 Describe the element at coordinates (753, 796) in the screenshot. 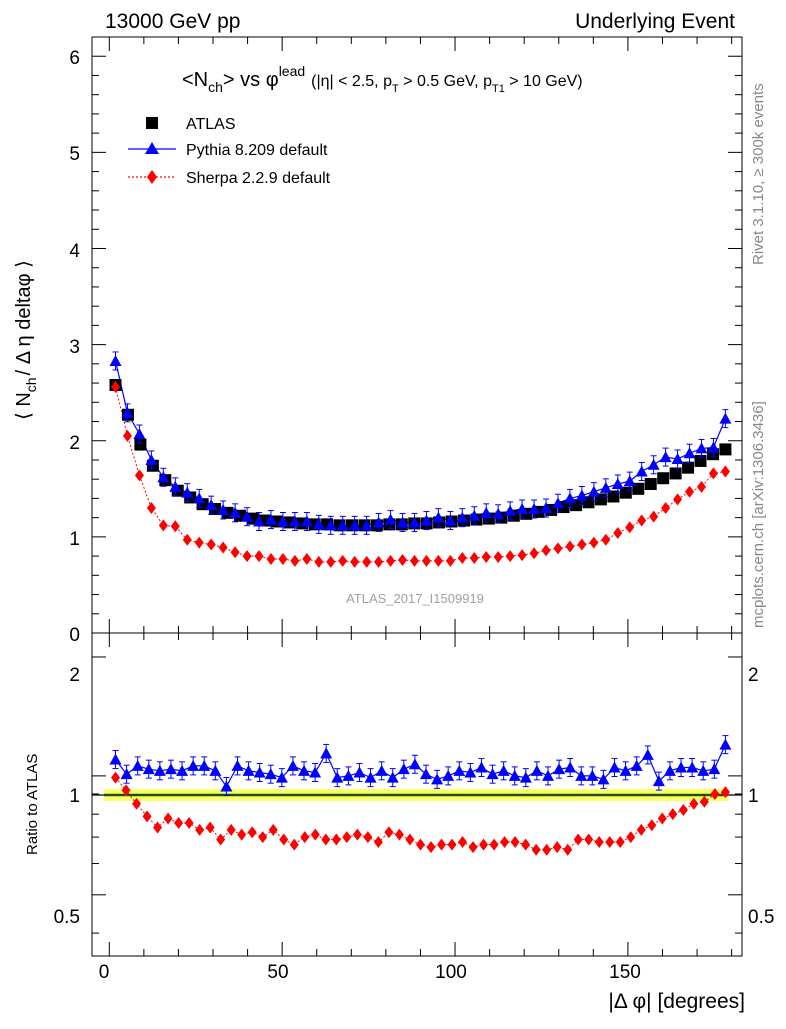

I see `ratio-tick-label: 1` at that location.